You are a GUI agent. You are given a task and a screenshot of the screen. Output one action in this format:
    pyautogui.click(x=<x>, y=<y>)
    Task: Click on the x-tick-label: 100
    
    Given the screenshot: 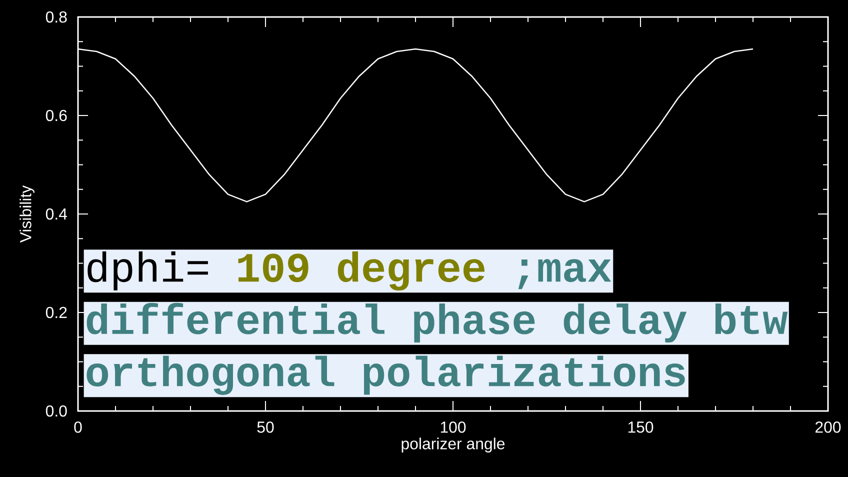 What is the action you would take?
    pyautogui.click(x=453, y=427)
    